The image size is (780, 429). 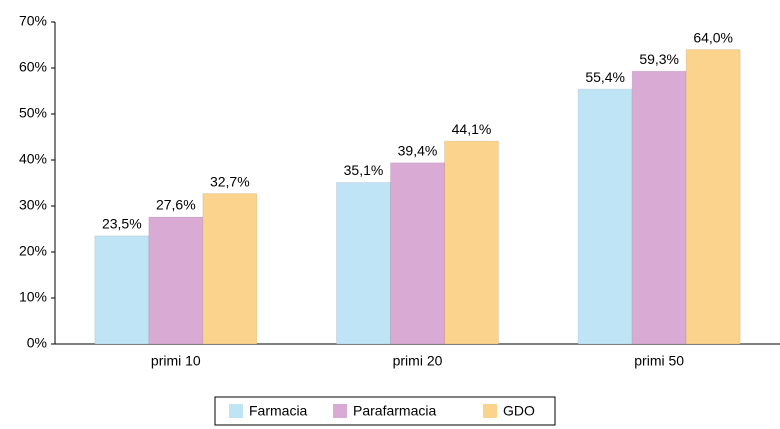 I want to click on y-tick-label: 70%, so click(x=33, y=21).